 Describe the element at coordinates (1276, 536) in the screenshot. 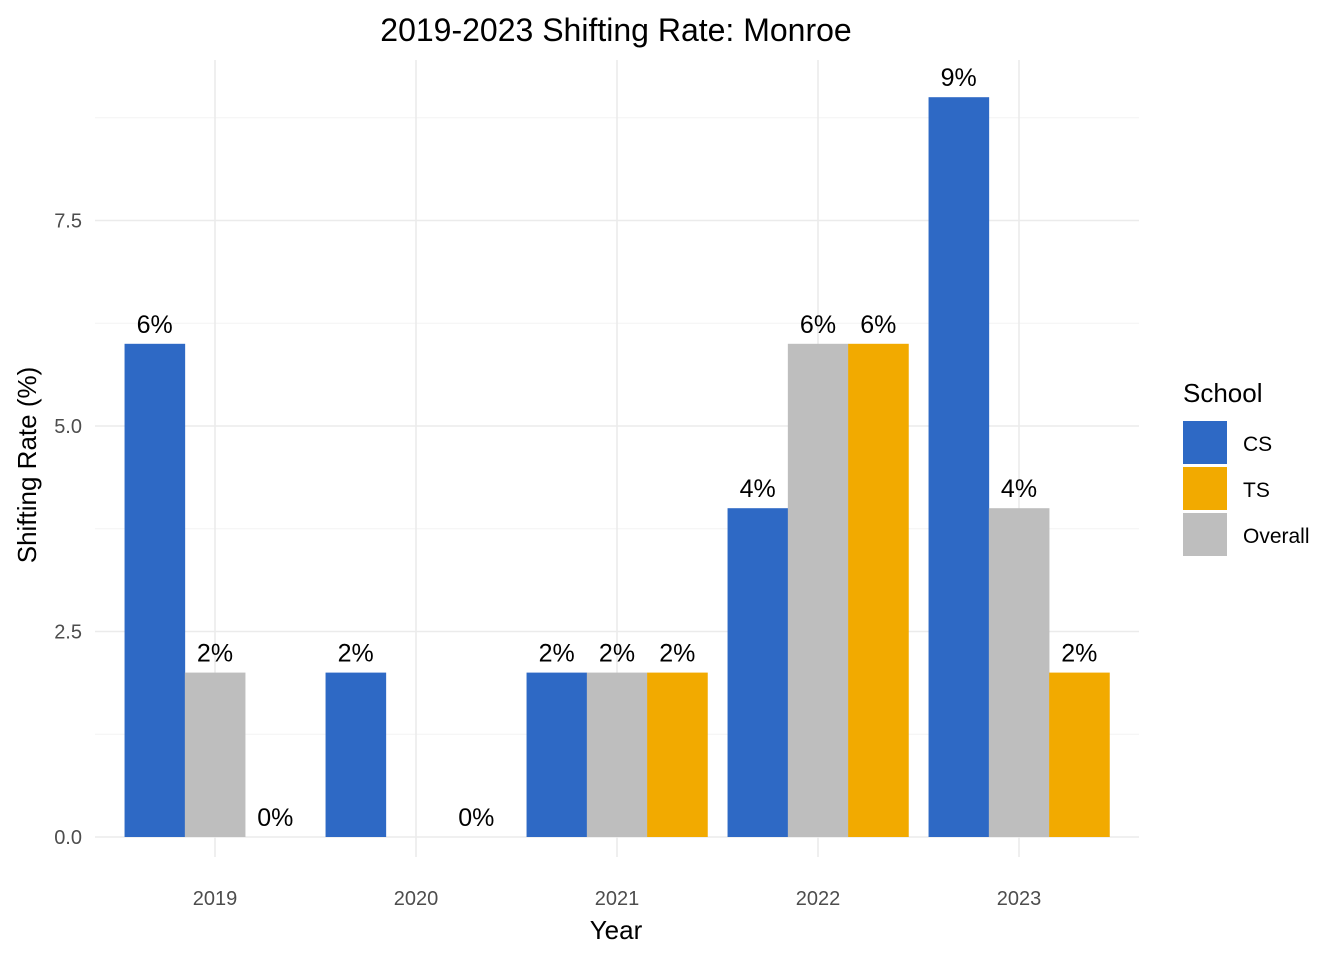

I see `legend-label-overall: Overall` at that location.